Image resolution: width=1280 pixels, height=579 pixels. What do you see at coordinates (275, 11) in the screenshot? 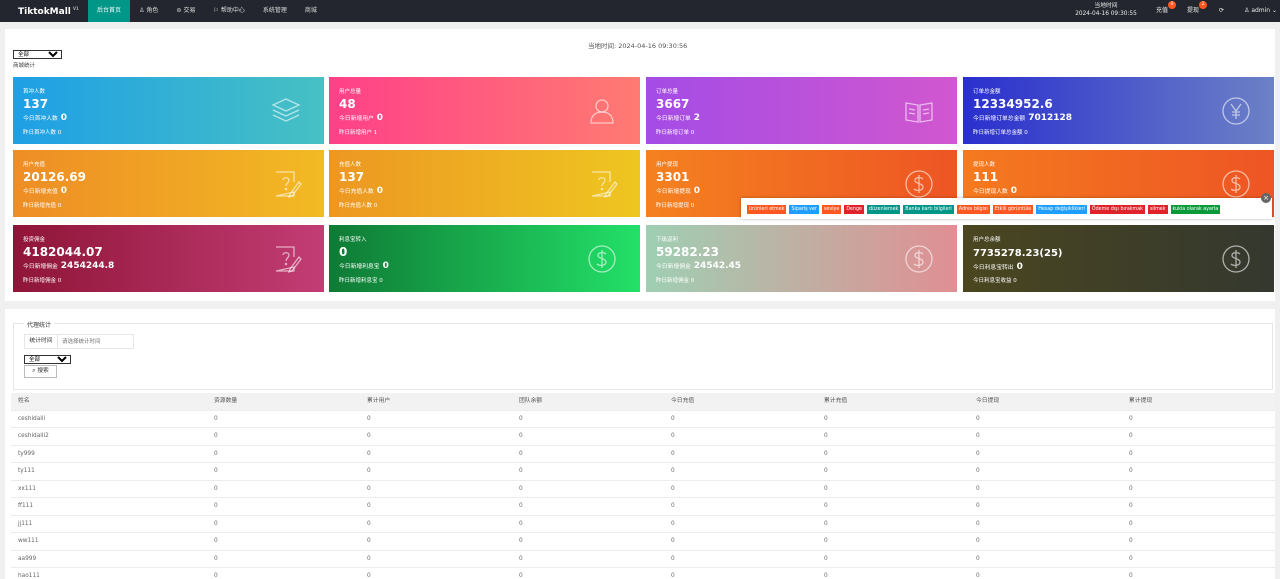
I see `nav-item-4: 系统管理` at bounding box center [275, 11].